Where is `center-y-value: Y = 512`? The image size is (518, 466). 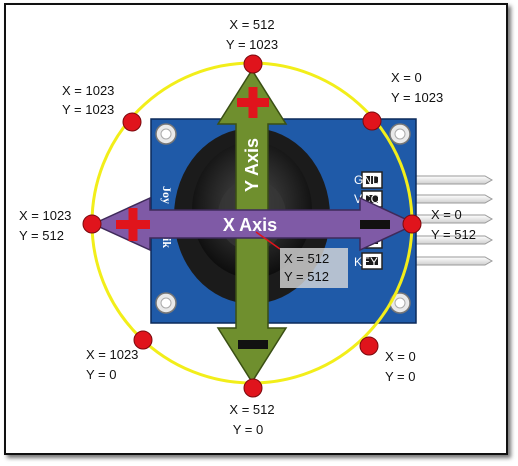
center-y-value: Y = 512 is located at coordinates (306, 276).